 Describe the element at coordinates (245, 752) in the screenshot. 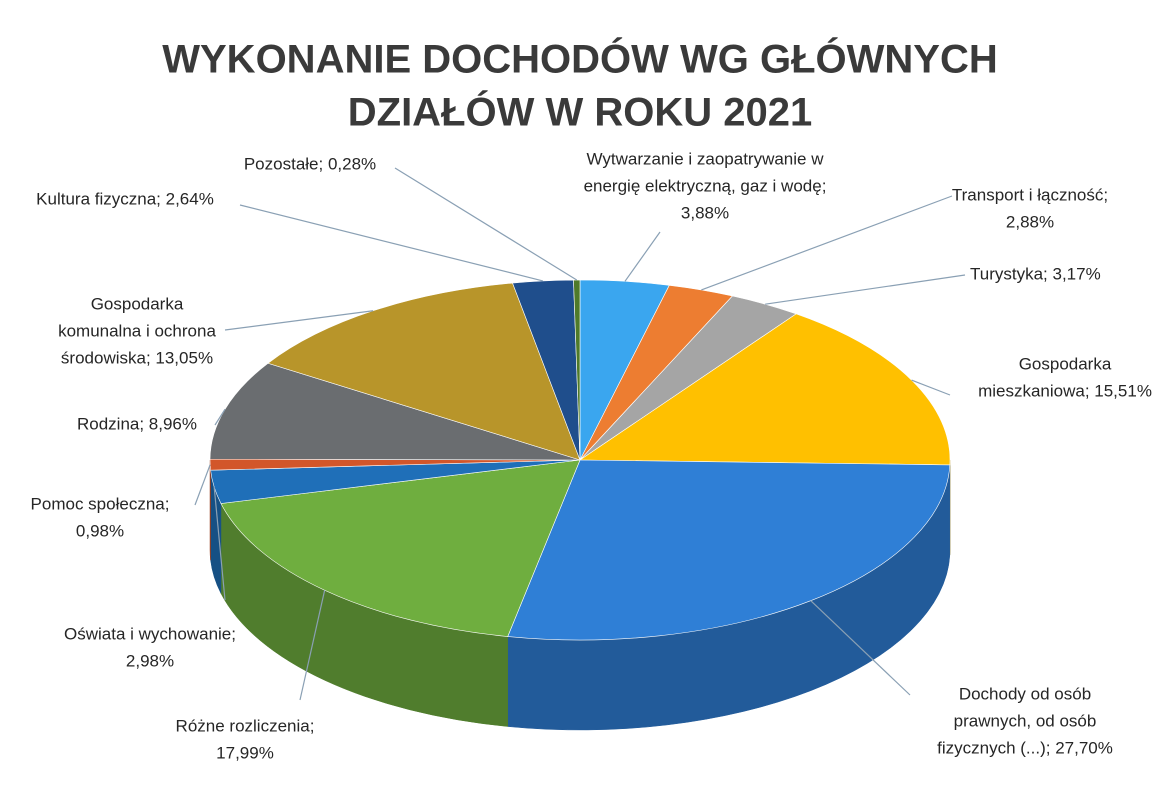

I see `data-label: 17,99%` at that location.